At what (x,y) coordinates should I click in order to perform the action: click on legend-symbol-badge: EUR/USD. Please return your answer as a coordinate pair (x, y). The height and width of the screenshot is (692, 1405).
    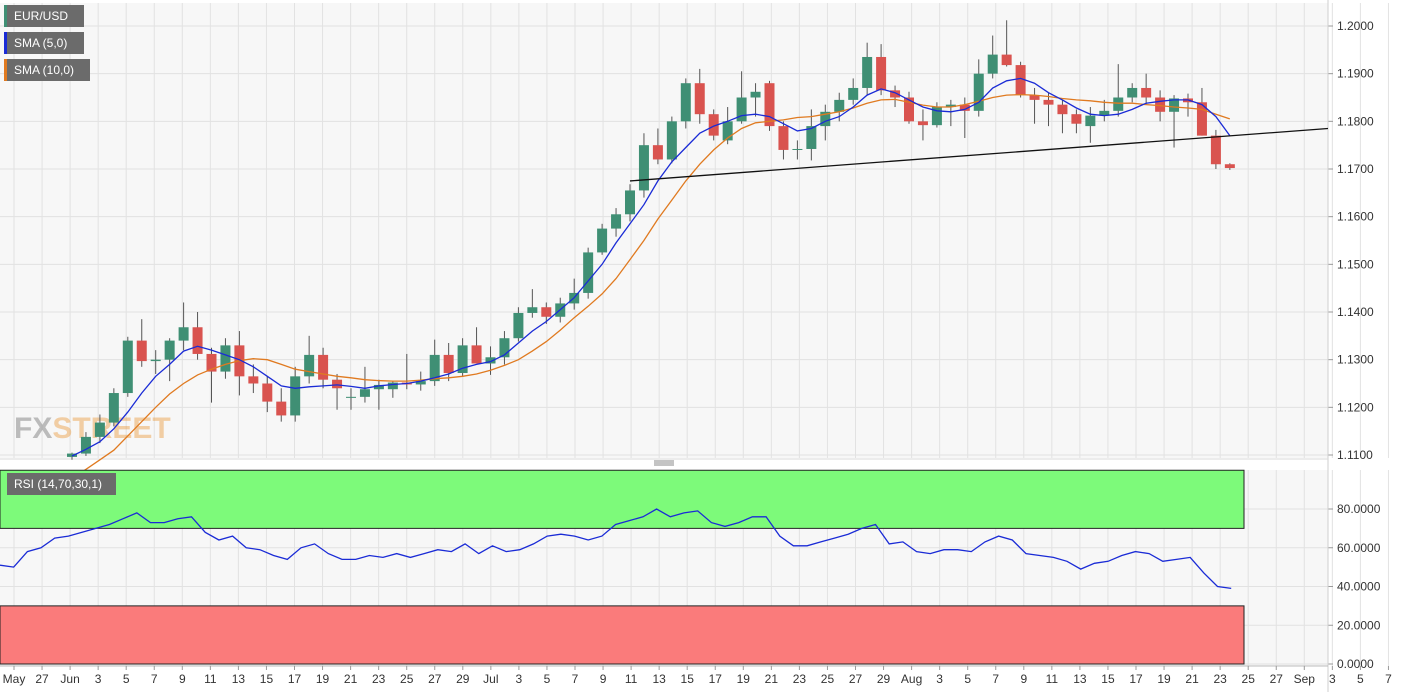
    Looking at the image, I should click on (44, 16).